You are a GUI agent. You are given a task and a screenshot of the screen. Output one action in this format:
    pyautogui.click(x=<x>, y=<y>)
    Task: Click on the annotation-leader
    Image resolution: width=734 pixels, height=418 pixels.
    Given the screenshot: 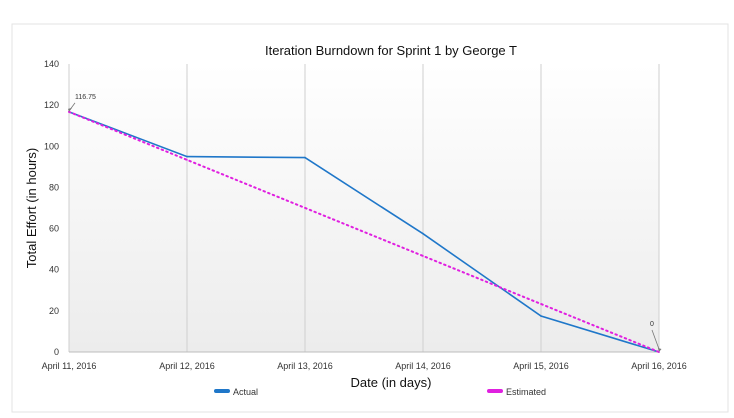 What is the action you would take?
    pyautogui.click(x=655, y=340)
    